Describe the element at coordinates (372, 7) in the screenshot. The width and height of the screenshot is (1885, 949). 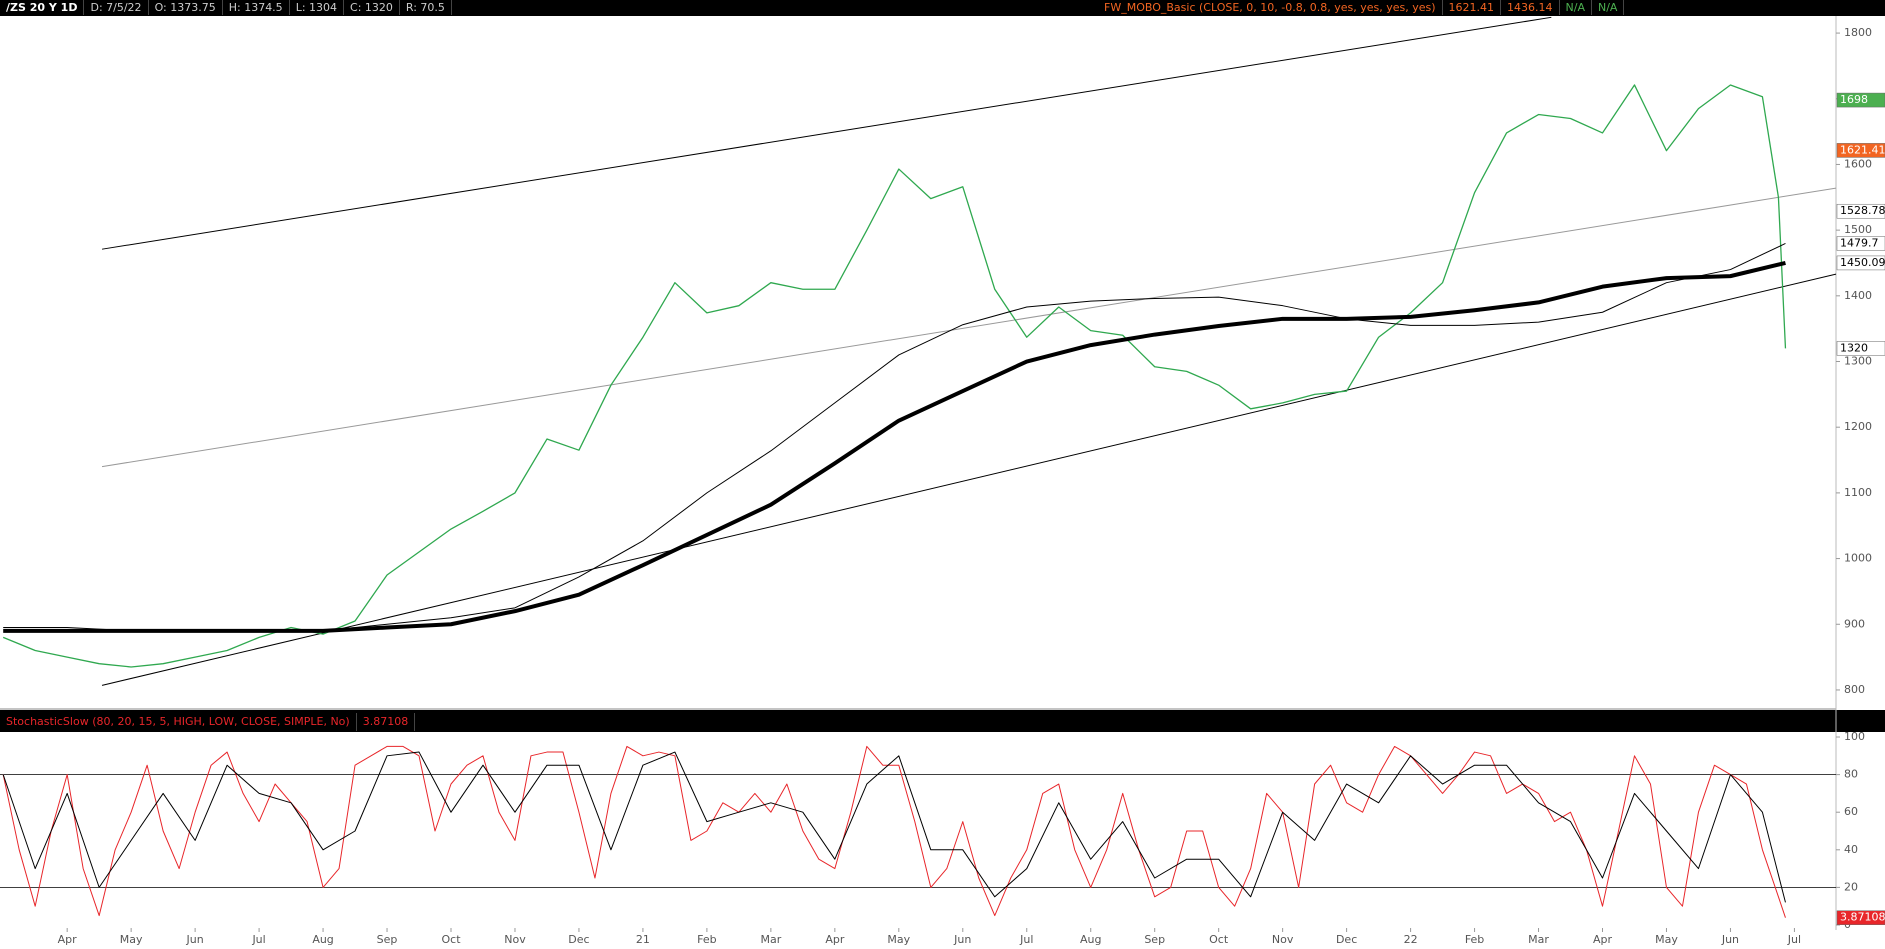
I see `header-field: C: 1320` at that location.